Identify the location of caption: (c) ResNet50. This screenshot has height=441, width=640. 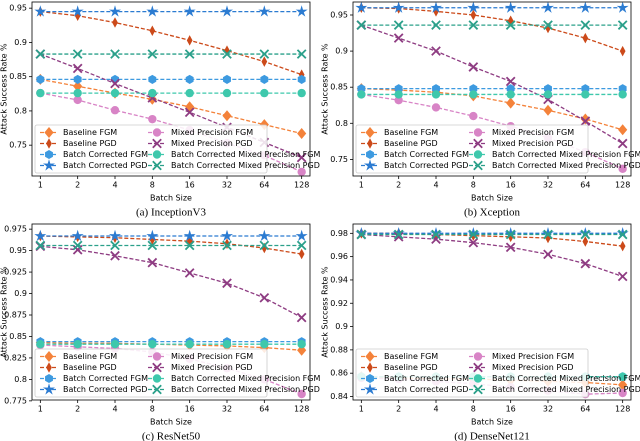
(171, 436).